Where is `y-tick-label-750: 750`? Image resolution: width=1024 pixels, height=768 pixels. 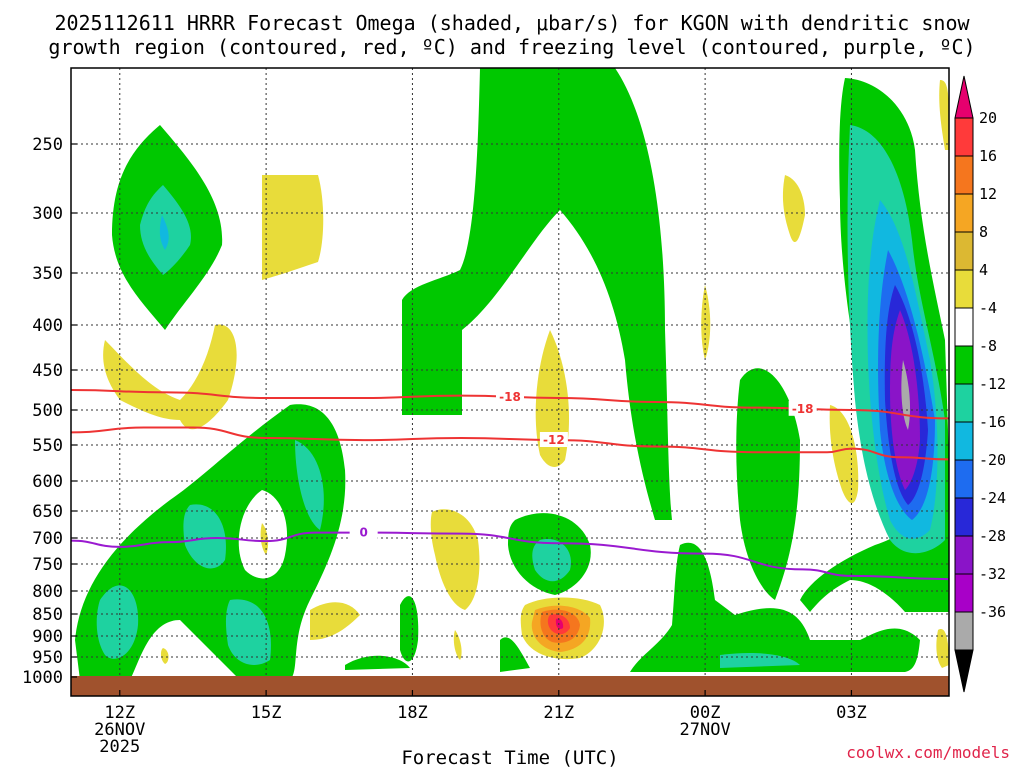 y-tick-label-750: 750 is located at coordinates (47, 565).